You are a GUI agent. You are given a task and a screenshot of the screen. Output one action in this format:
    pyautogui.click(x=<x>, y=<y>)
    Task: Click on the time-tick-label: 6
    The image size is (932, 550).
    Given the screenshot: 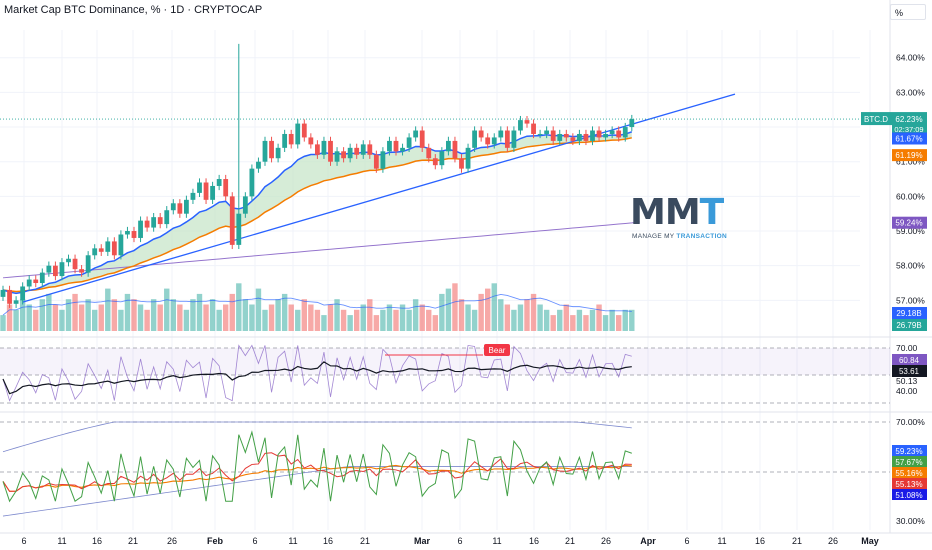 What is the action you would take?
    pyautogui.click(x=686, y=541)
    